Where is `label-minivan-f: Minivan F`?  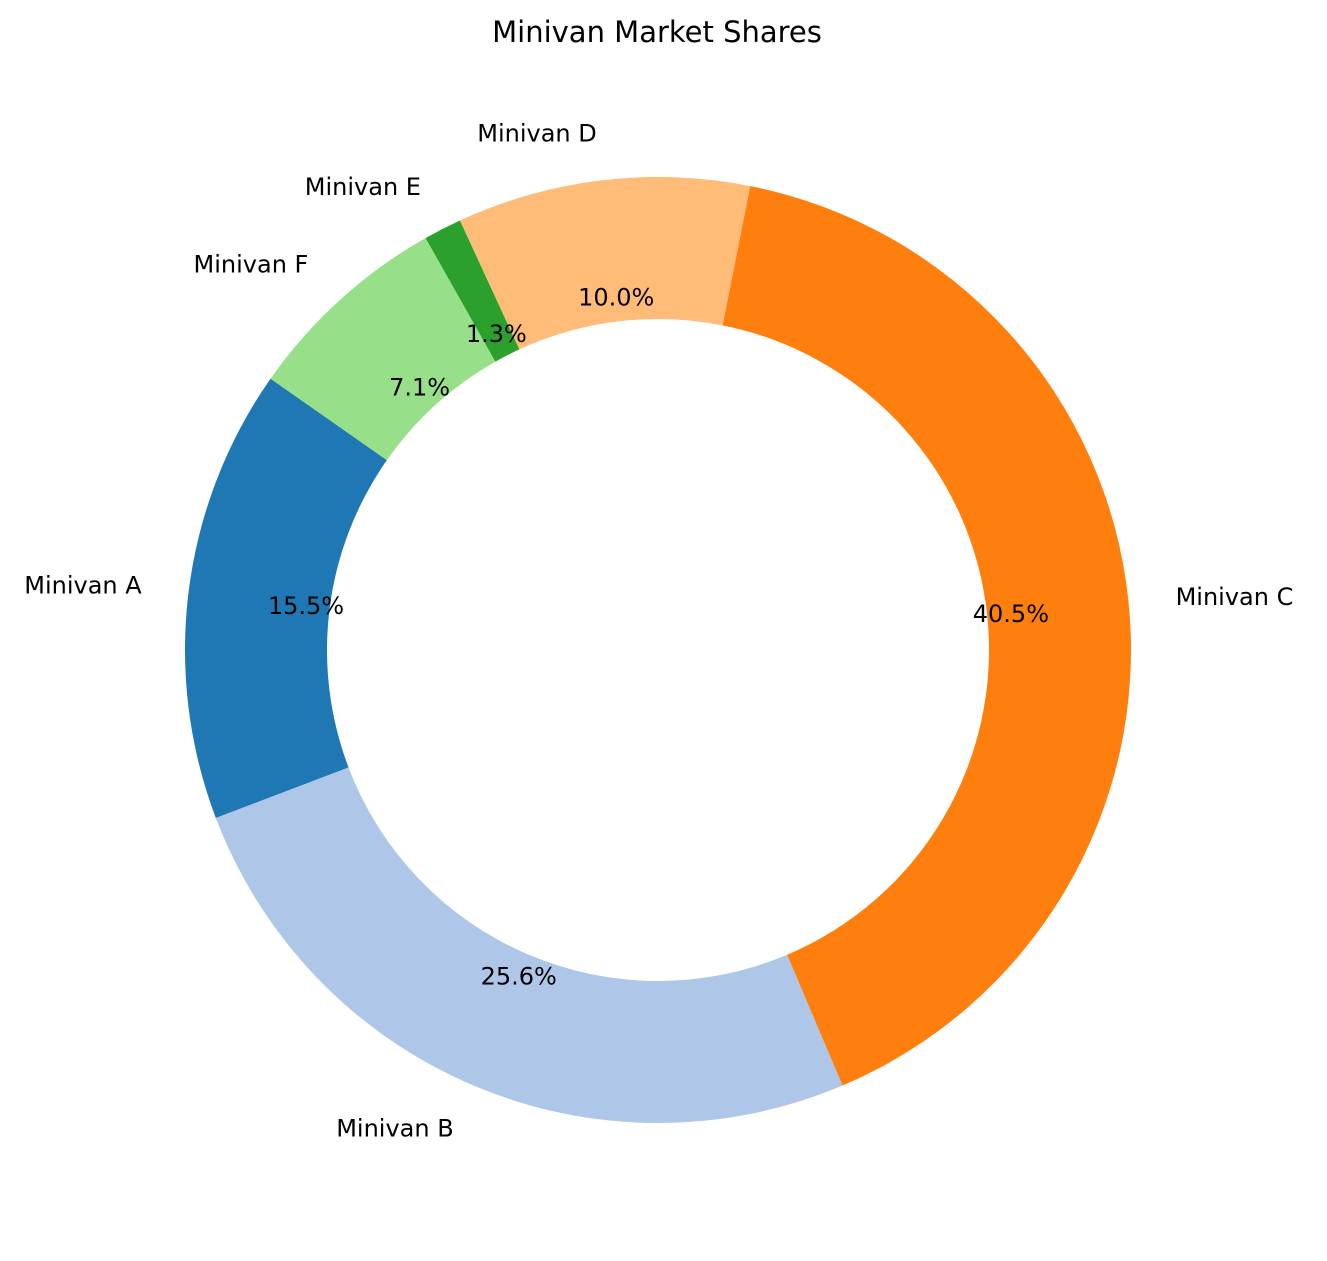 label-minivan-f: Minivan F is located at coordinates (251, 265).